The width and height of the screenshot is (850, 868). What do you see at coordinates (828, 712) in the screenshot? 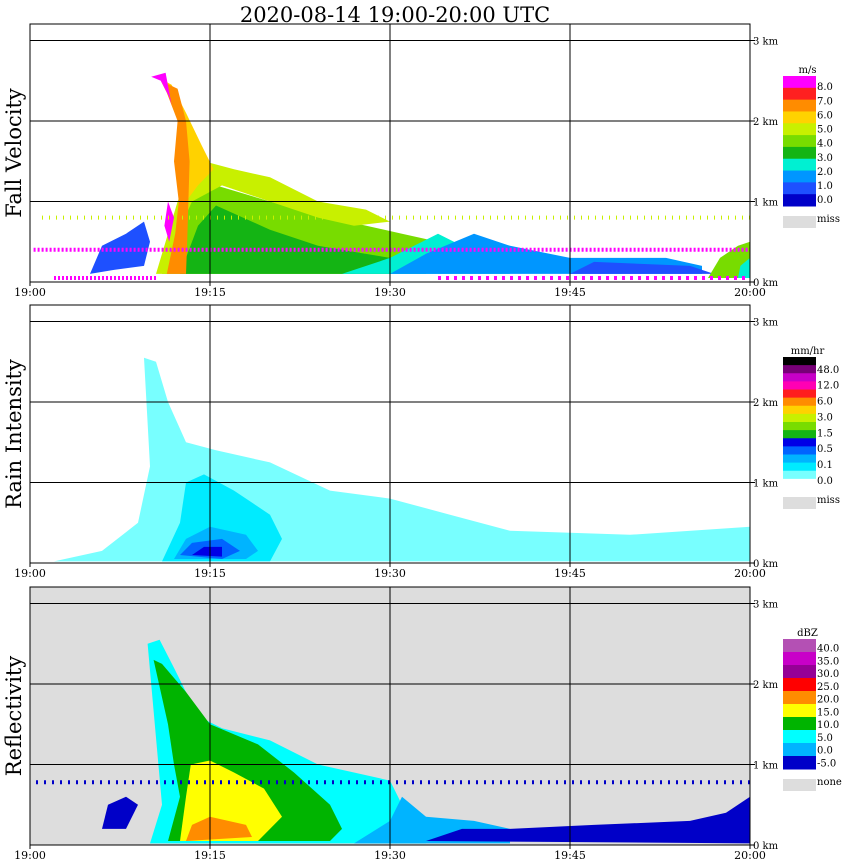
I see `colorbar-label: 15.0` at bounding box center [828, 712].